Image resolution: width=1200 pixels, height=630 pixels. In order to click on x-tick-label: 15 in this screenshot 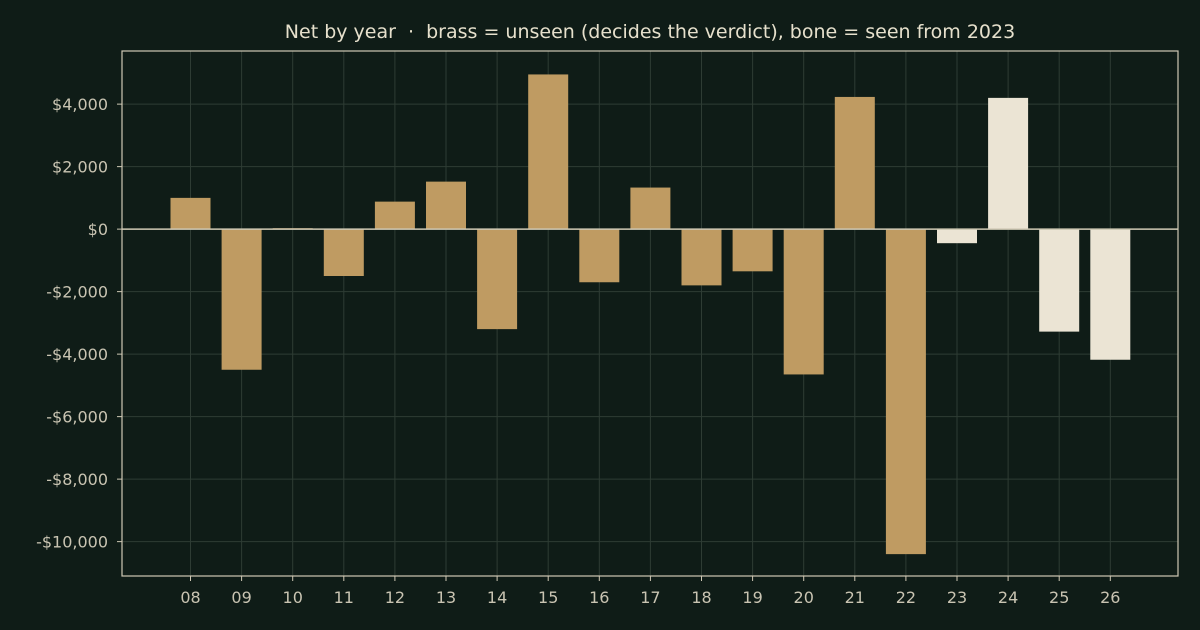, I will do `click(548, 597)`.